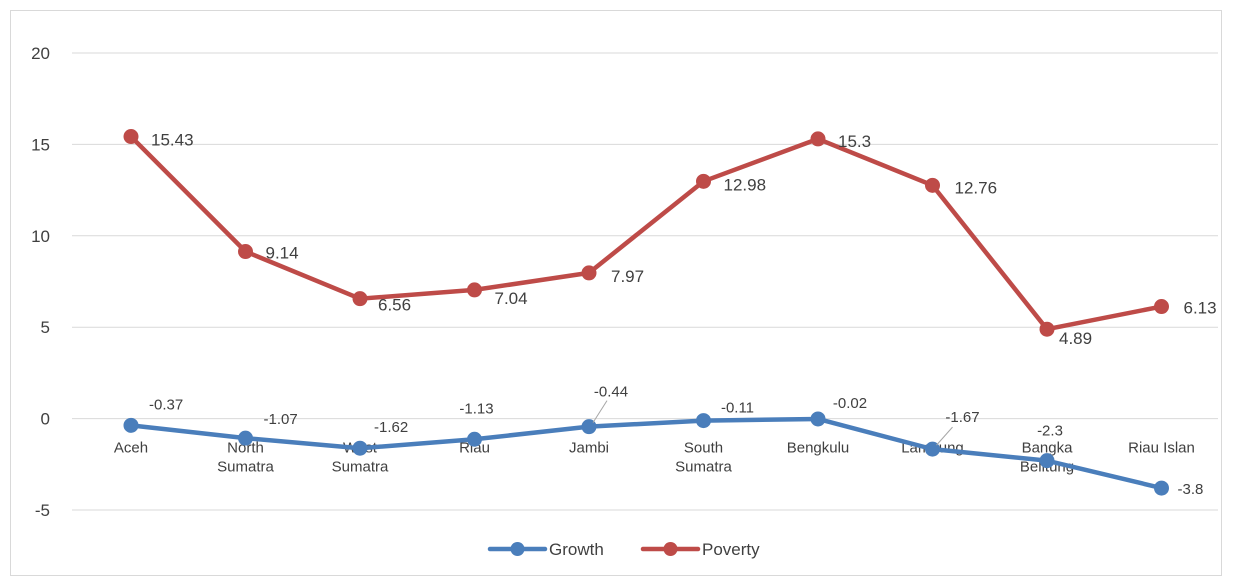  I want to click on legend-label: Growth, so click(576, 549).